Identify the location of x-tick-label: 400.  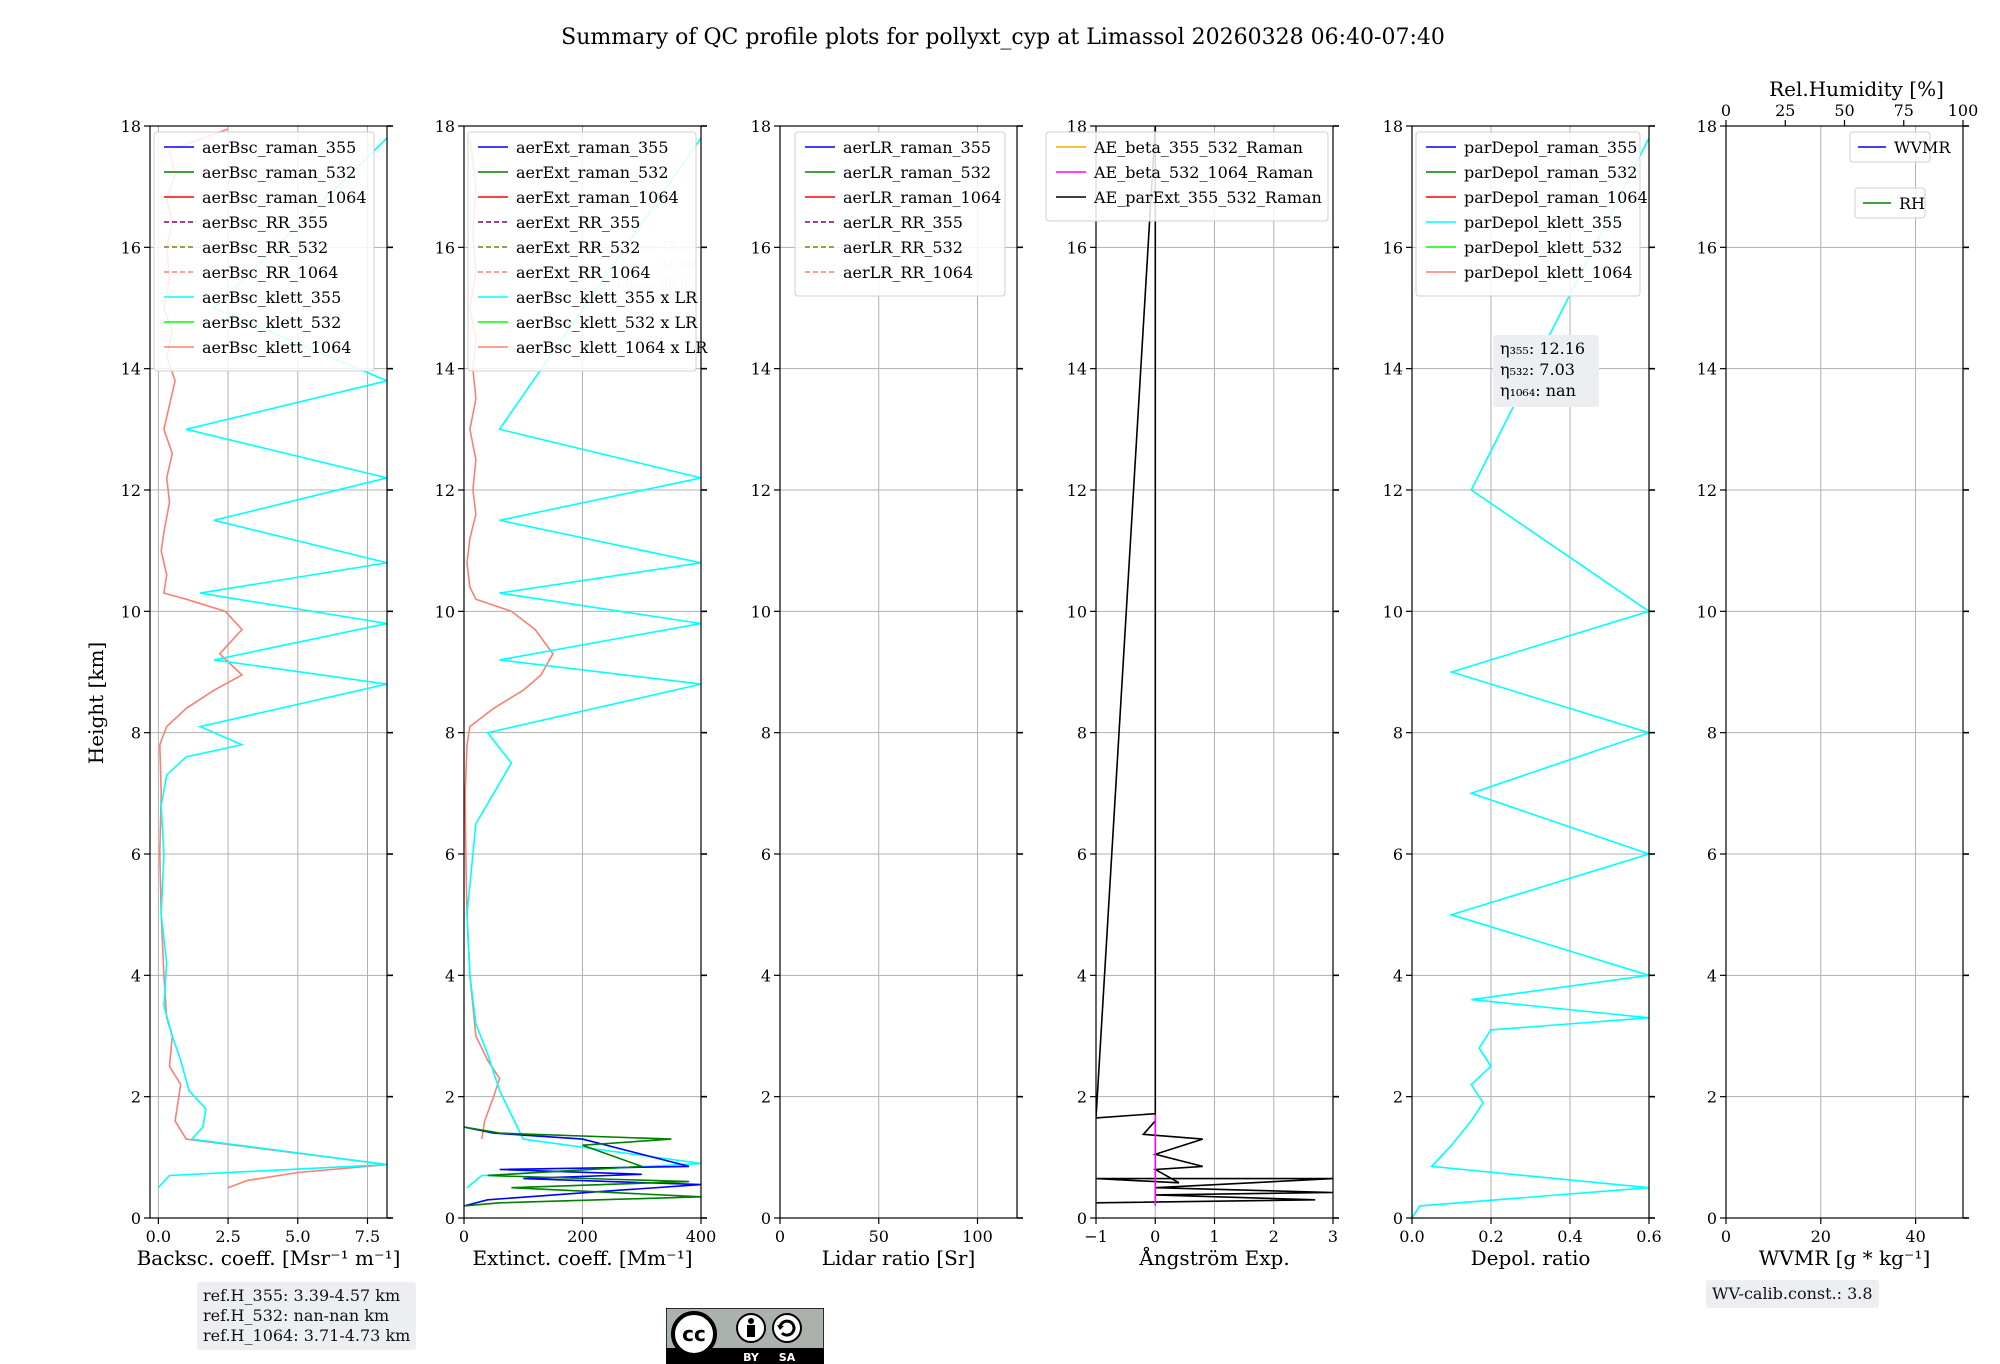
(701, 1236).